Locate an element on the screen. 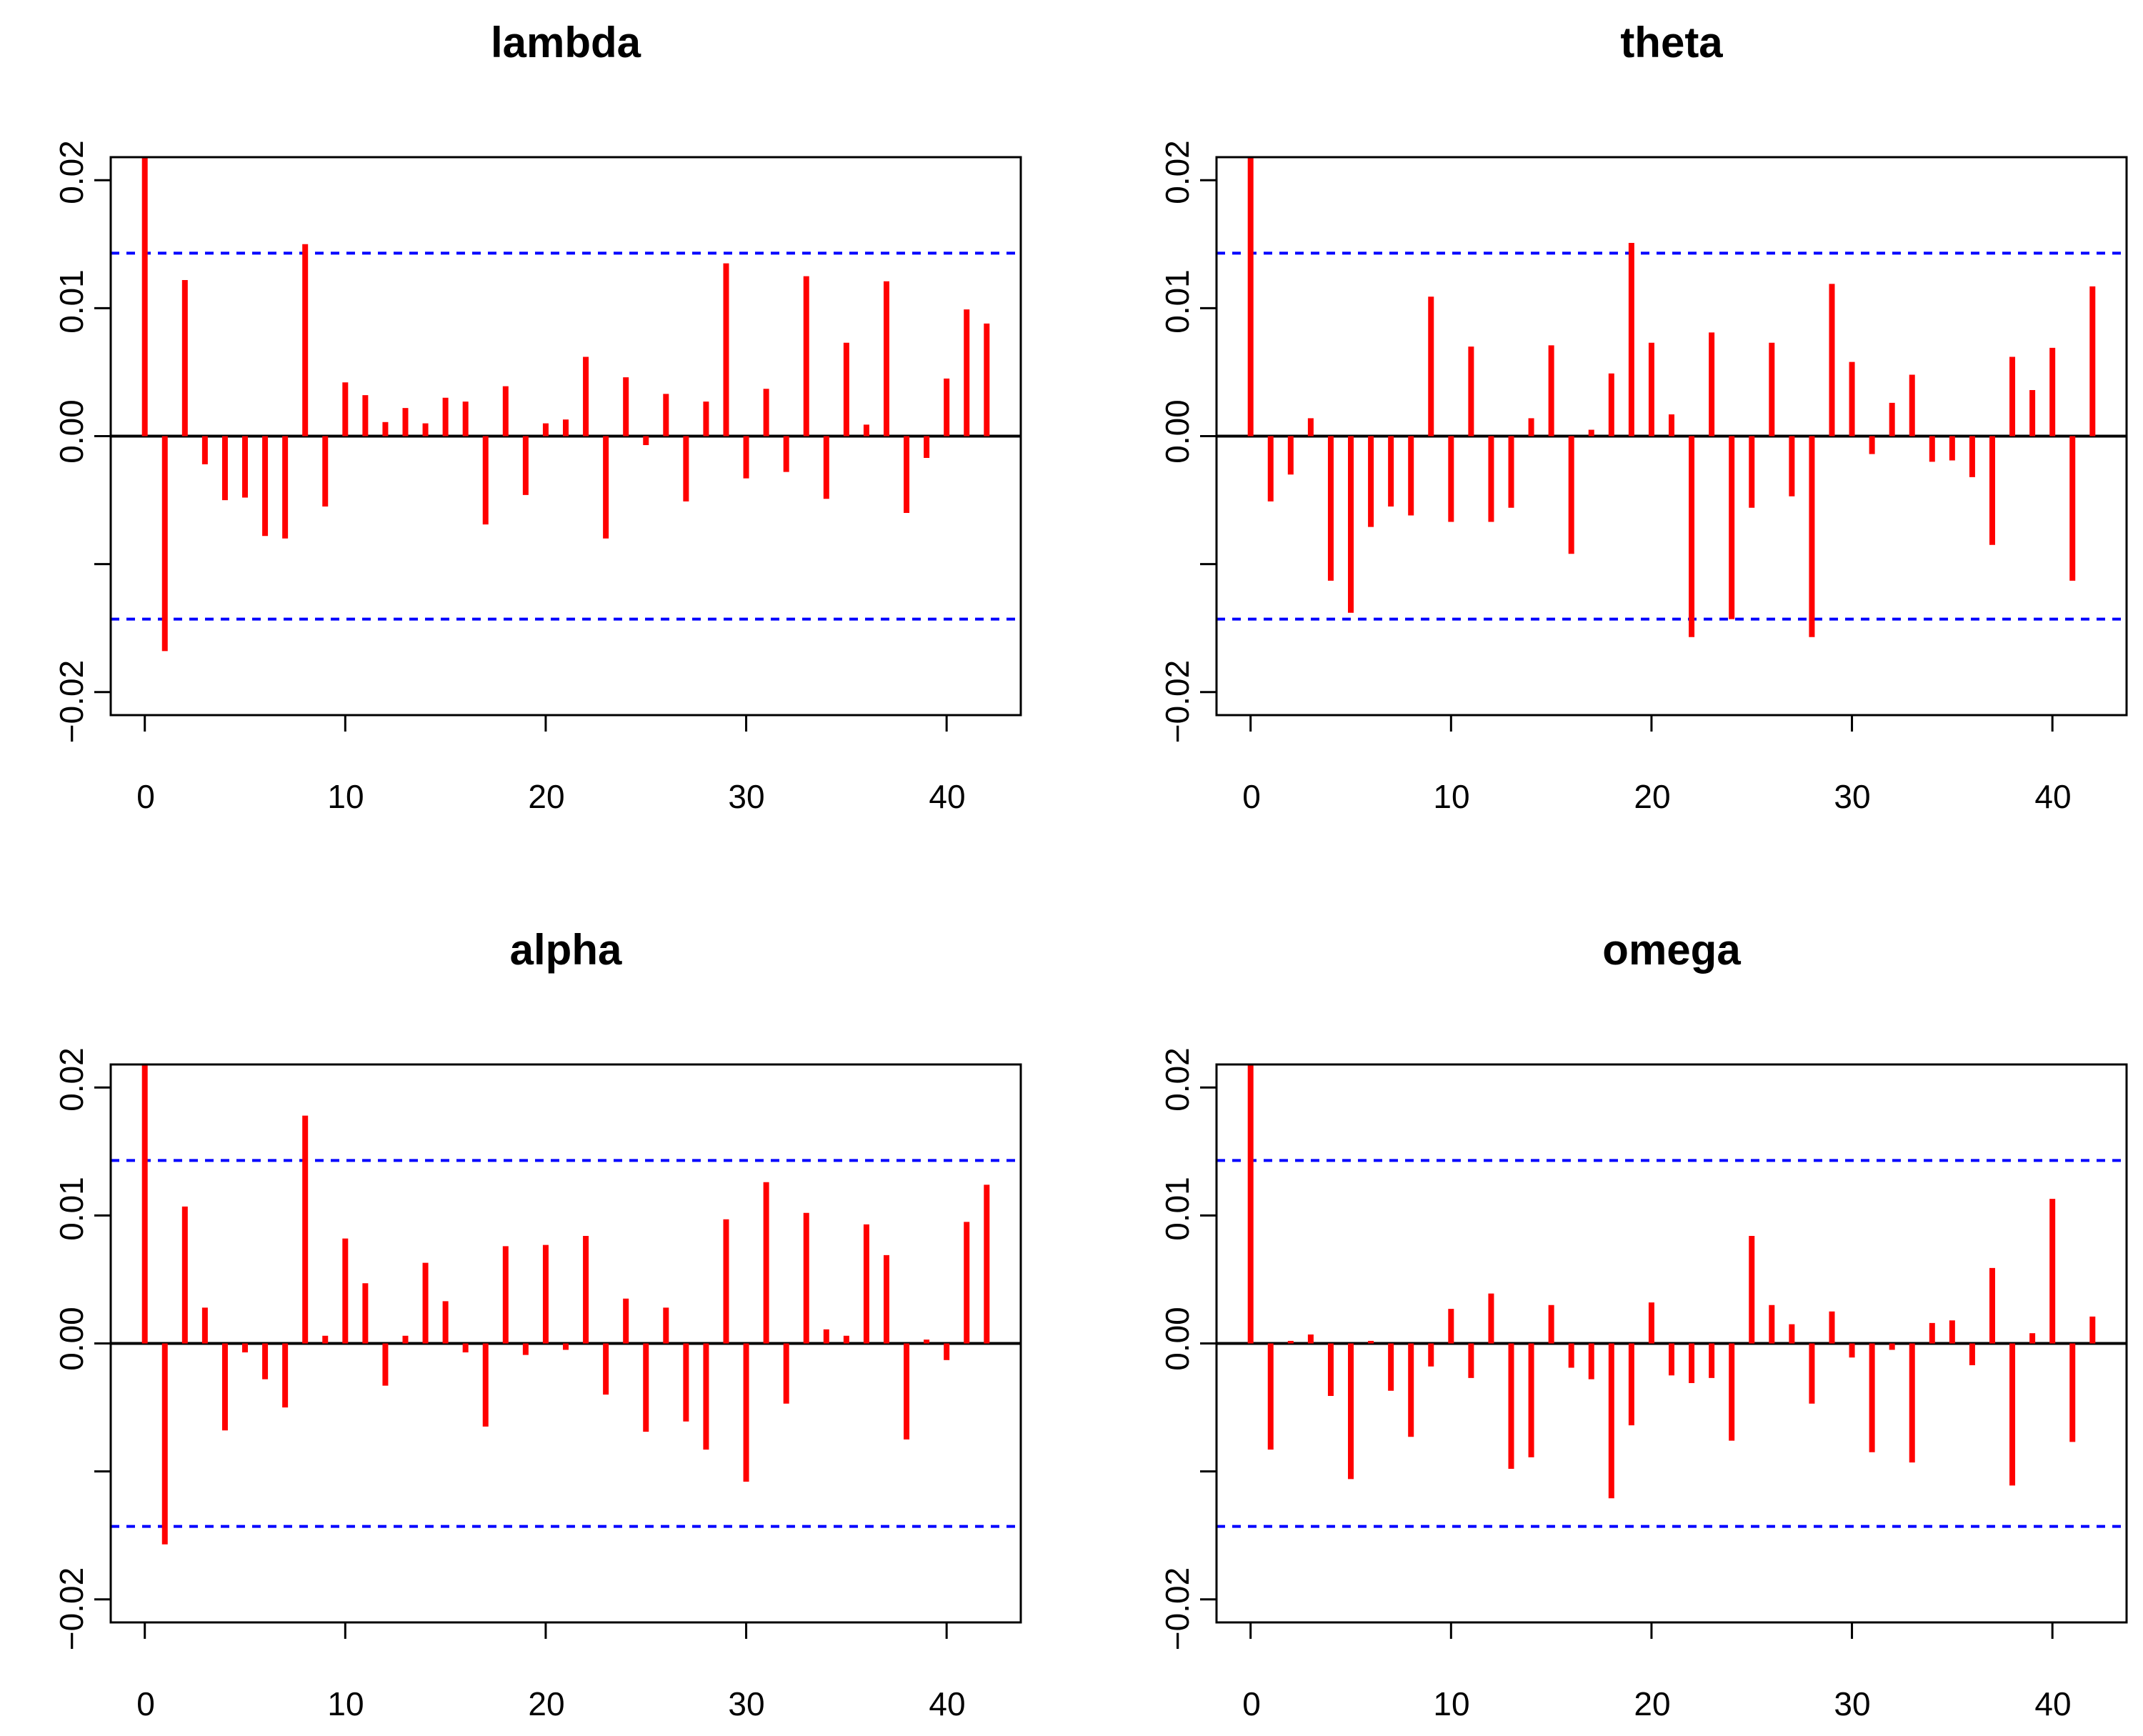  panel-title: theta is located at coordinates (1672, 42).